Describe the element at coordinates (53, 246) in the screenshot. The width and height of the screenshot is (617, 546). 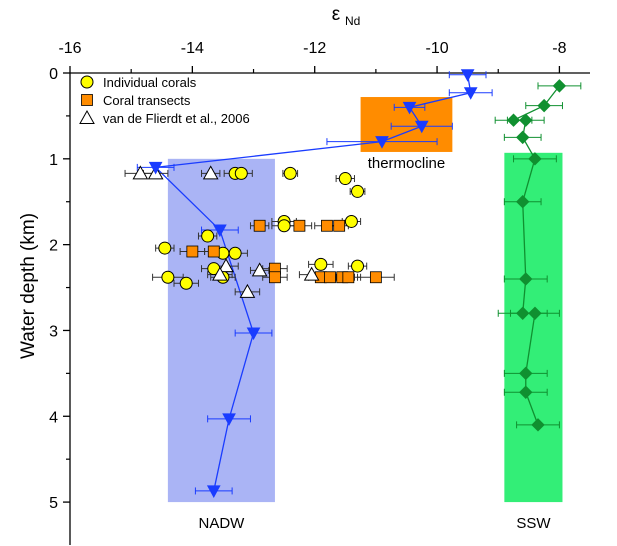
I see `y-tick-label: 2` at that location.